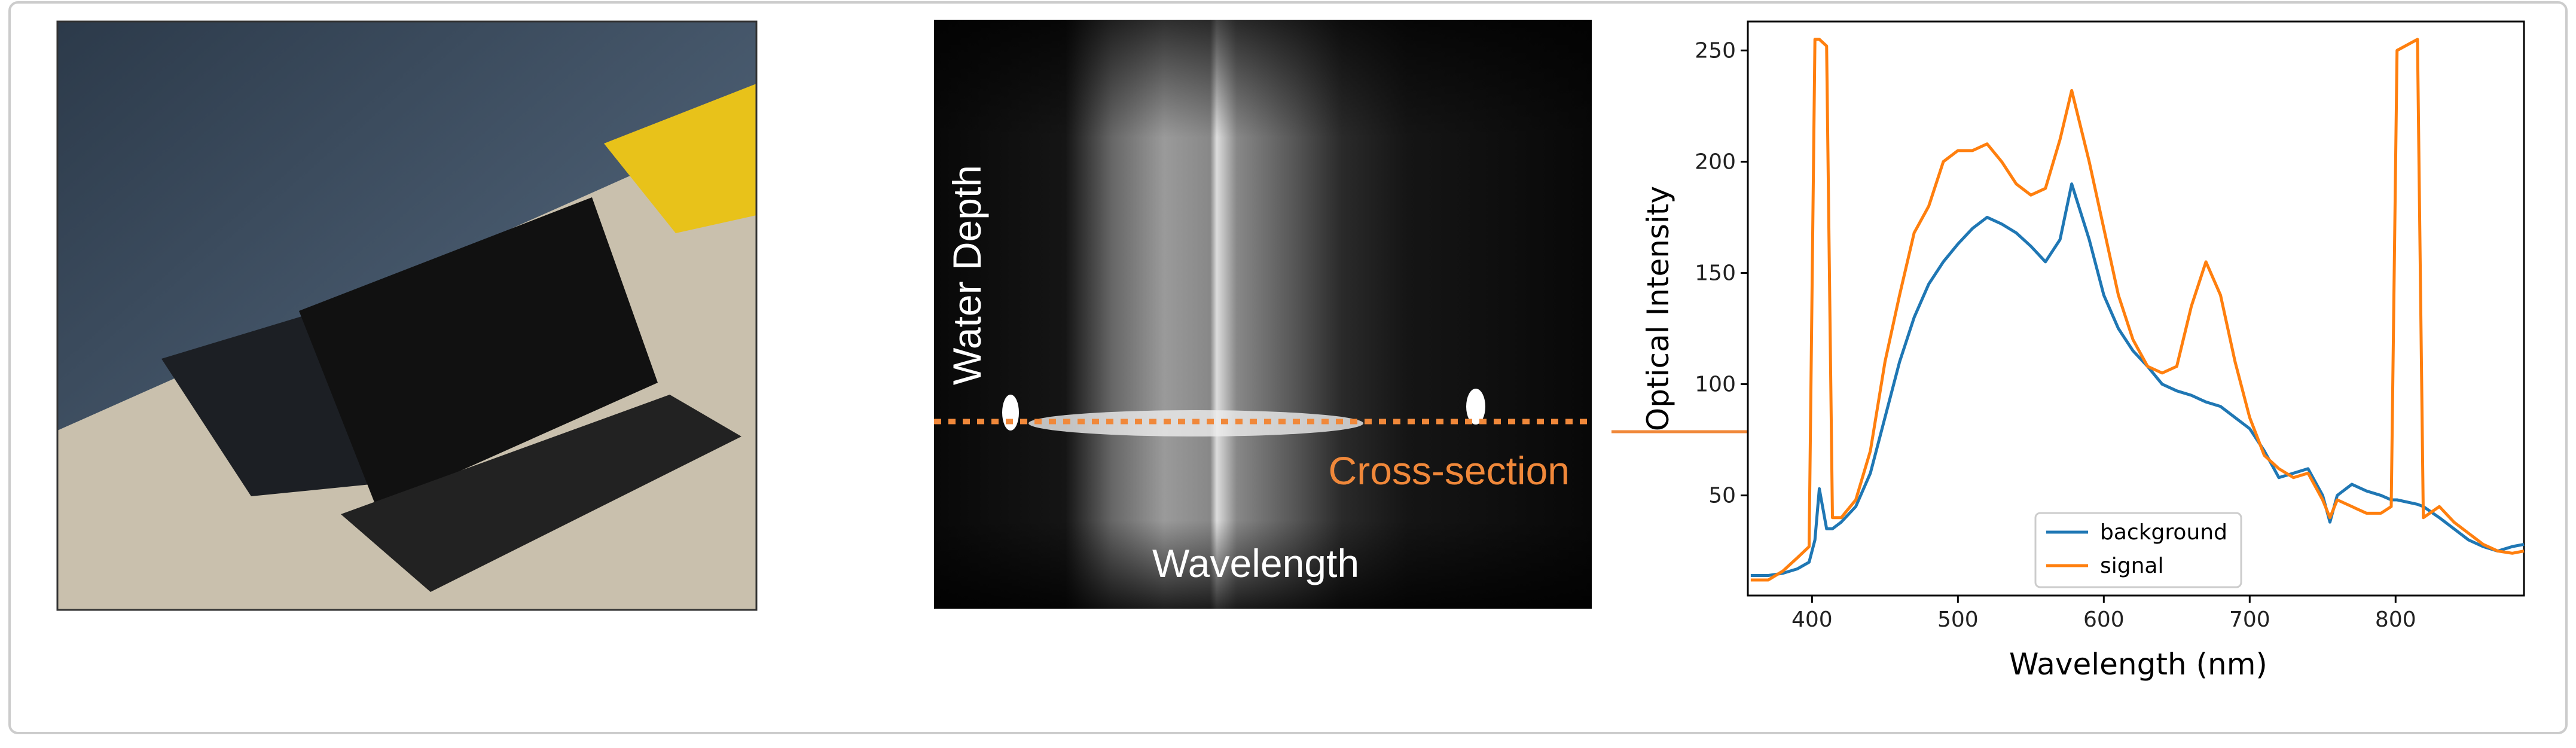  I want to click on y-tick-label: 150, so click(1715, 273).